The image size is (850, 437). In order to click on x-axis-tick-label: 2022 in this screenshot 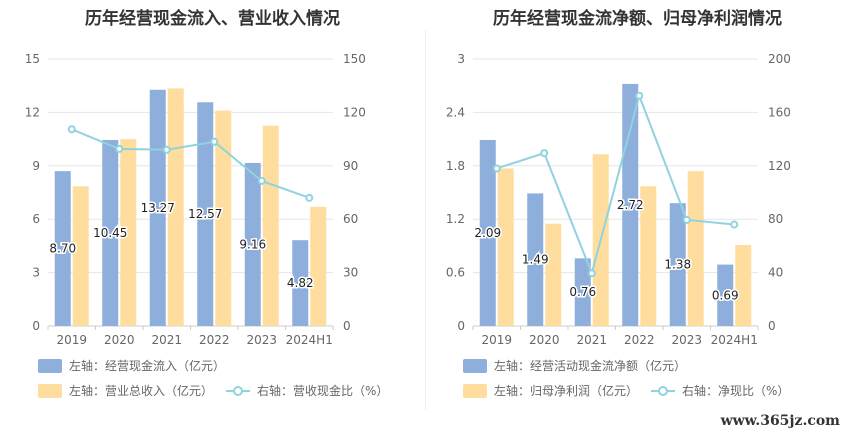, I will do `click(214, 340)`.